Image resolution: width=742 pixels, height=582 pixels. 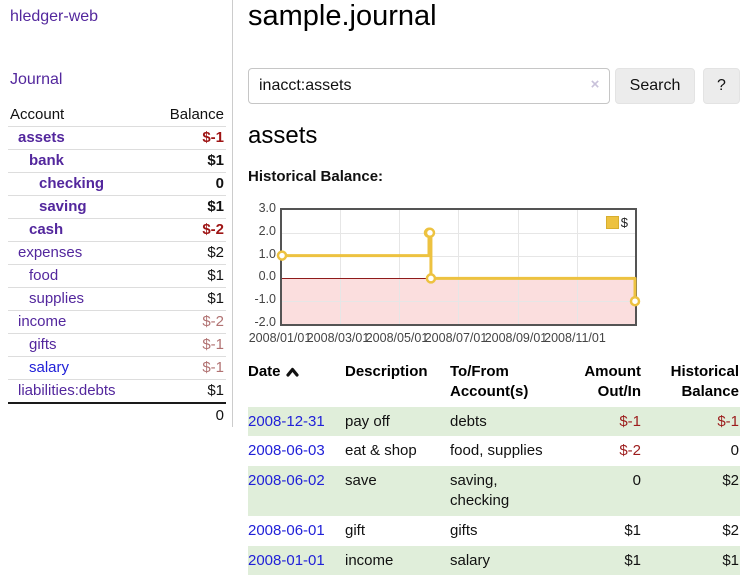 What do you see at coordinates (42, 321) in the screenshot?
I see `account-link: income` at bounding box center [42, 321].